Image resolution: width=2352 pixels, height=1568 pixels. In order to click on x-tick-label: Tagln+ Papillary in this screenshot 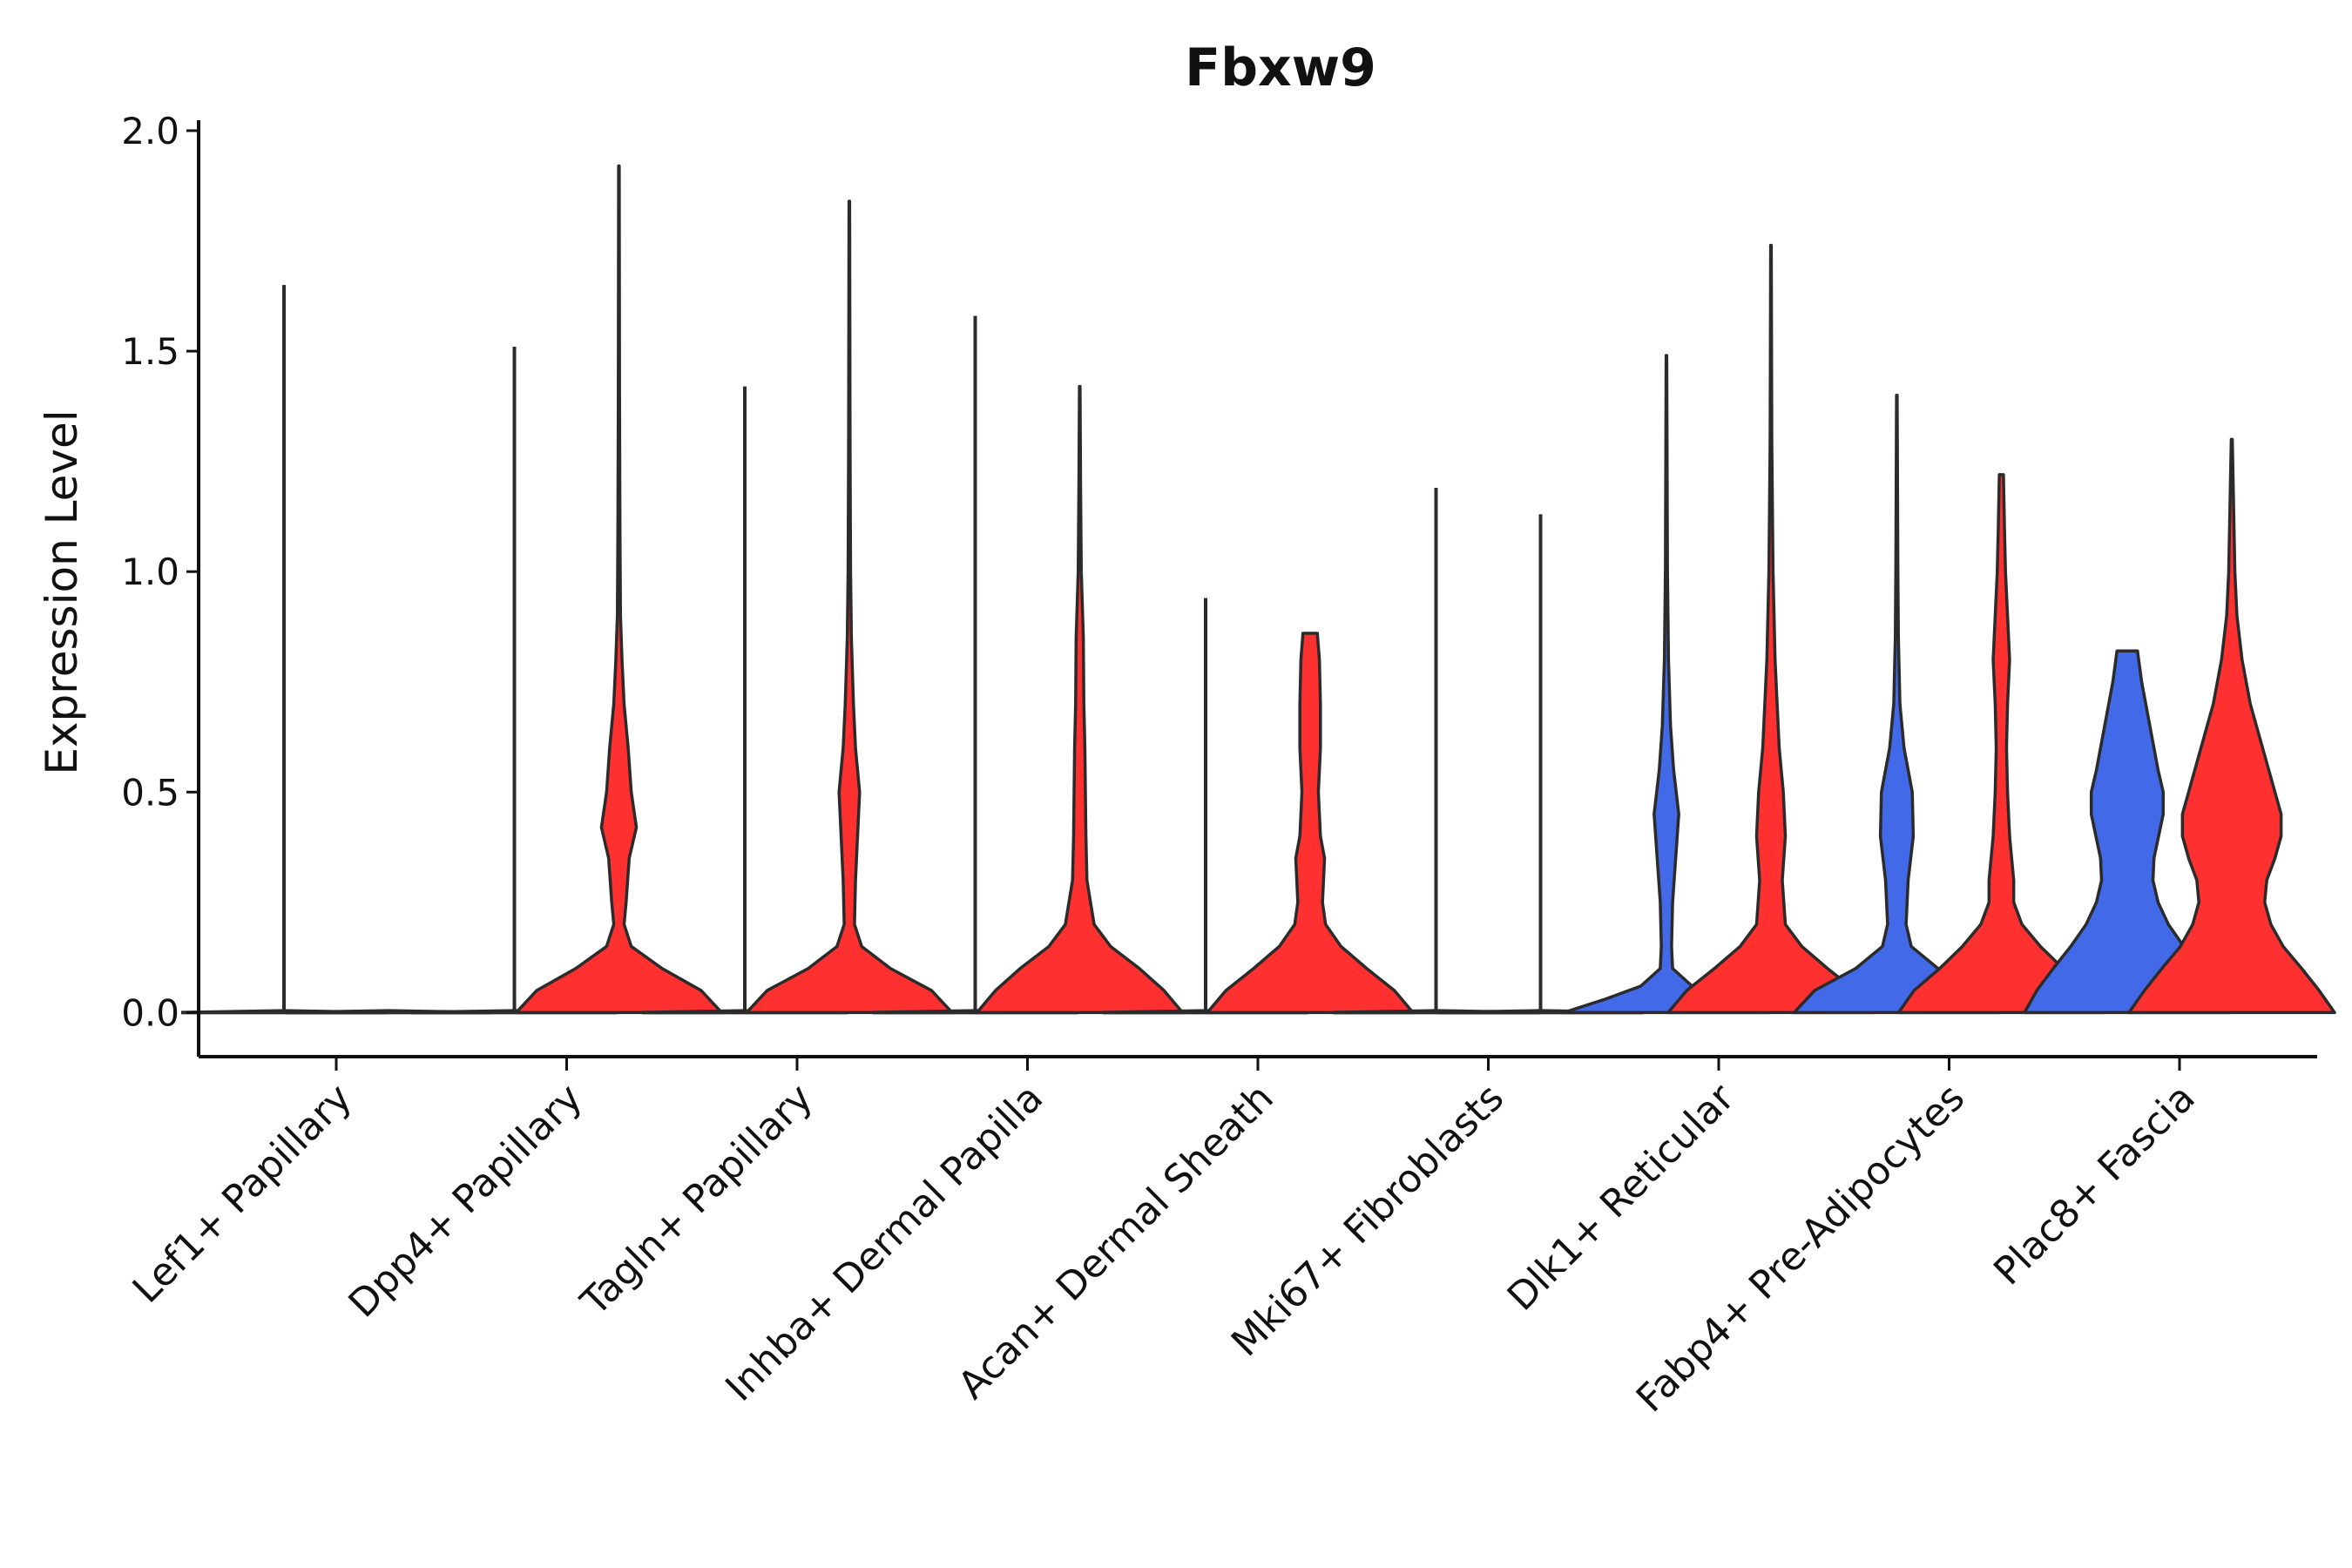, I will do `click(697, 1201)`.